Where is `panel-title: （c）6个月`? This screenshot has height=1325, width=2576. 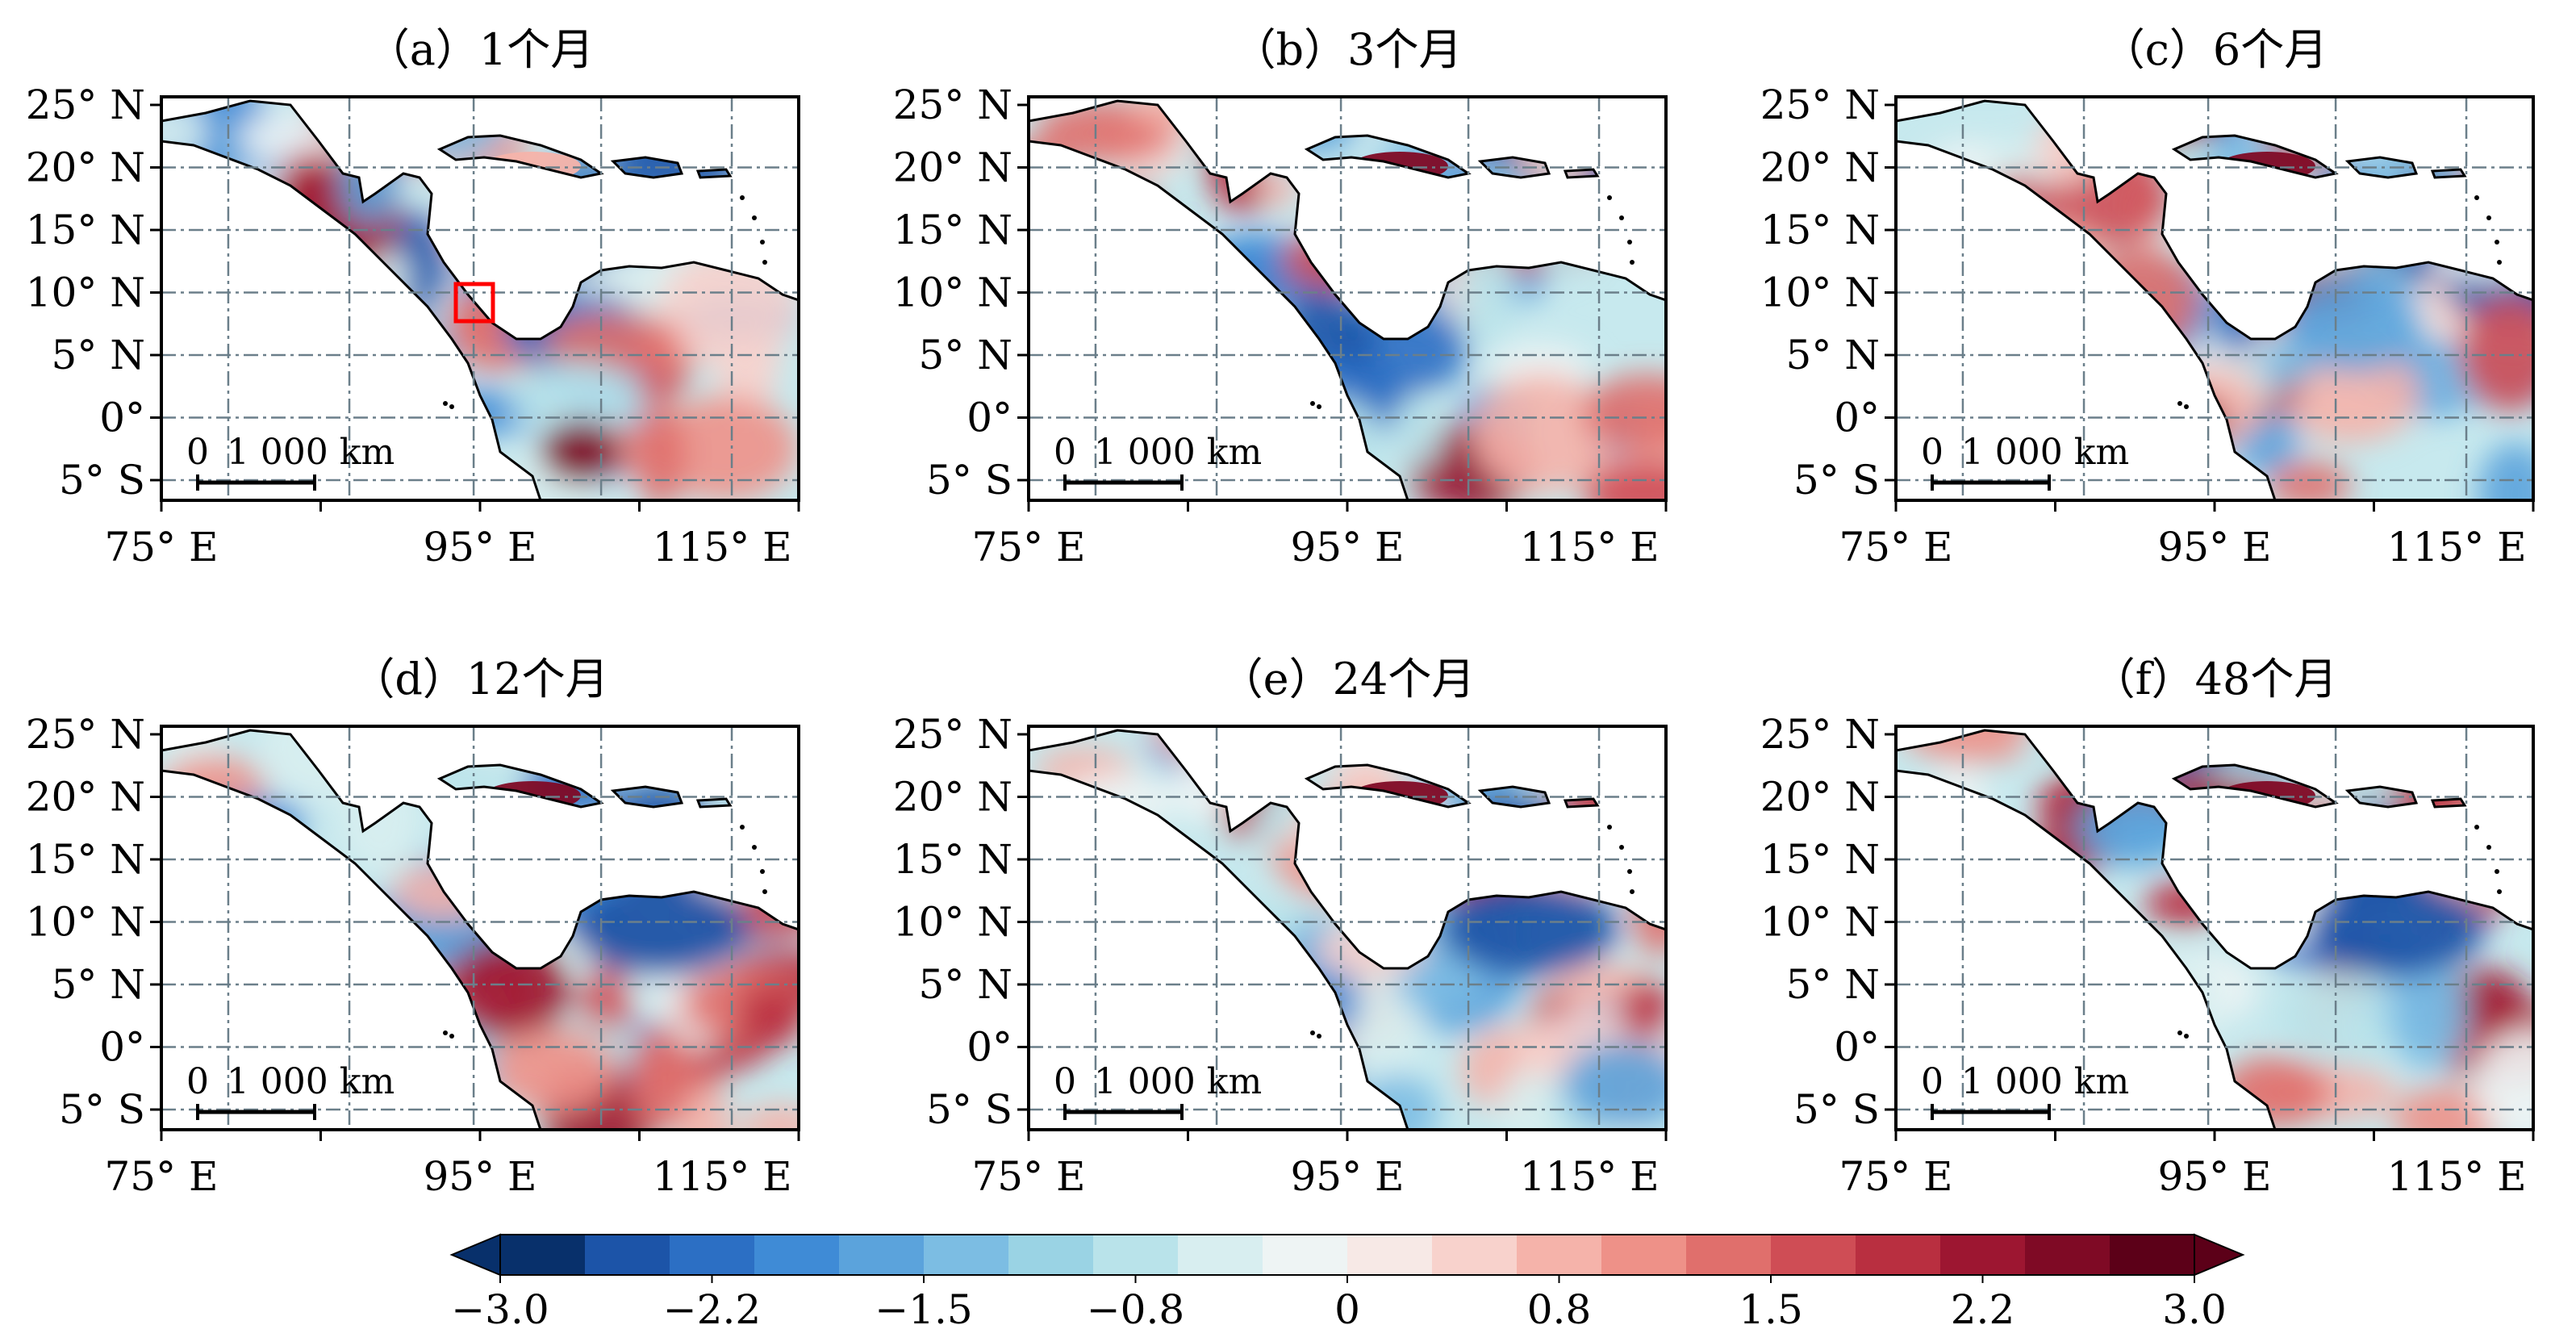
panel-title: （c）6个月 is located at coordinates (2215, 49).